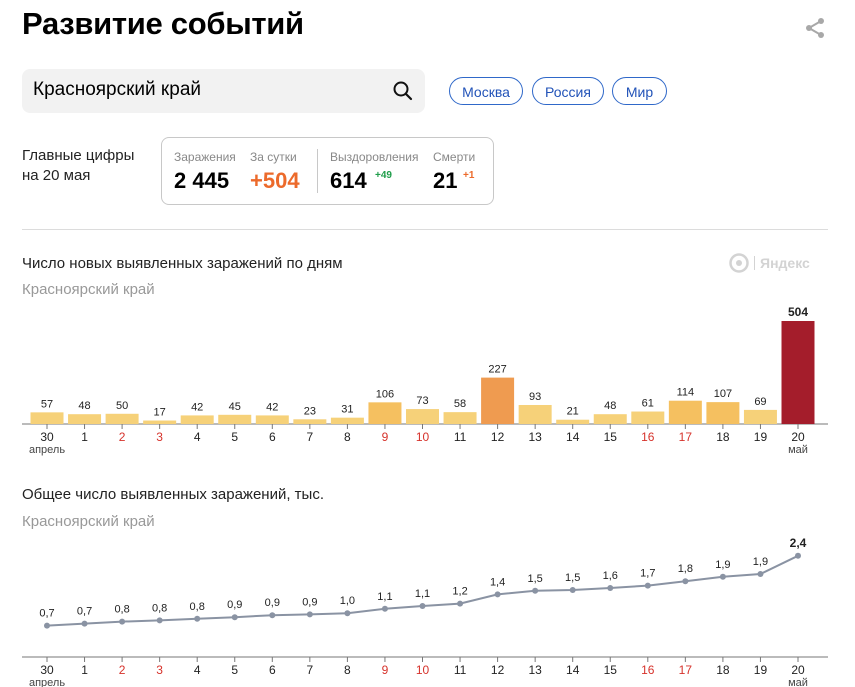  What do you see at coordinates (498, 670) in the screenshot?
I see `x-tick-label: 12` at bounding box center [498, 670].